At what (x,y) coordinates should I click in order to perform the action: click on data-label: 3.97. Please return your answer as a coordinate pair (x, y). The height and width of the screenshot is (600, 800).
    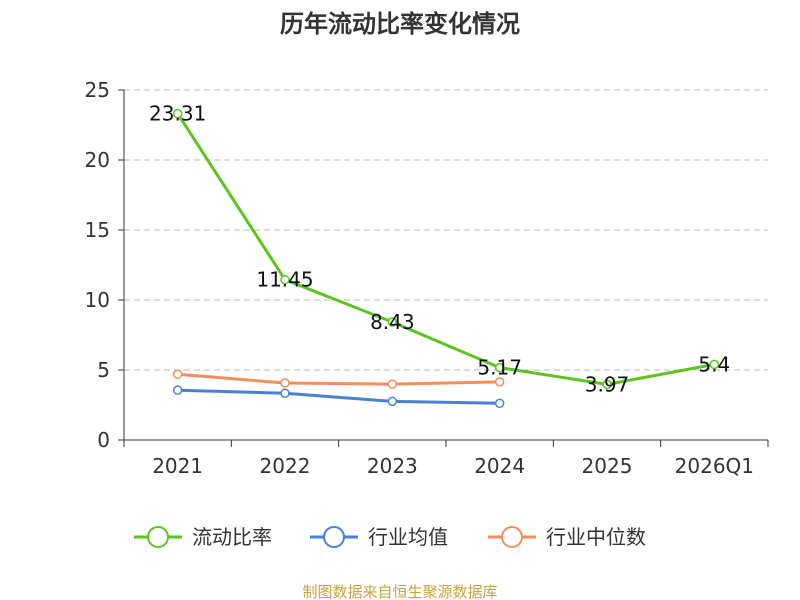
    Looking at the image, I should click on (607, 384).